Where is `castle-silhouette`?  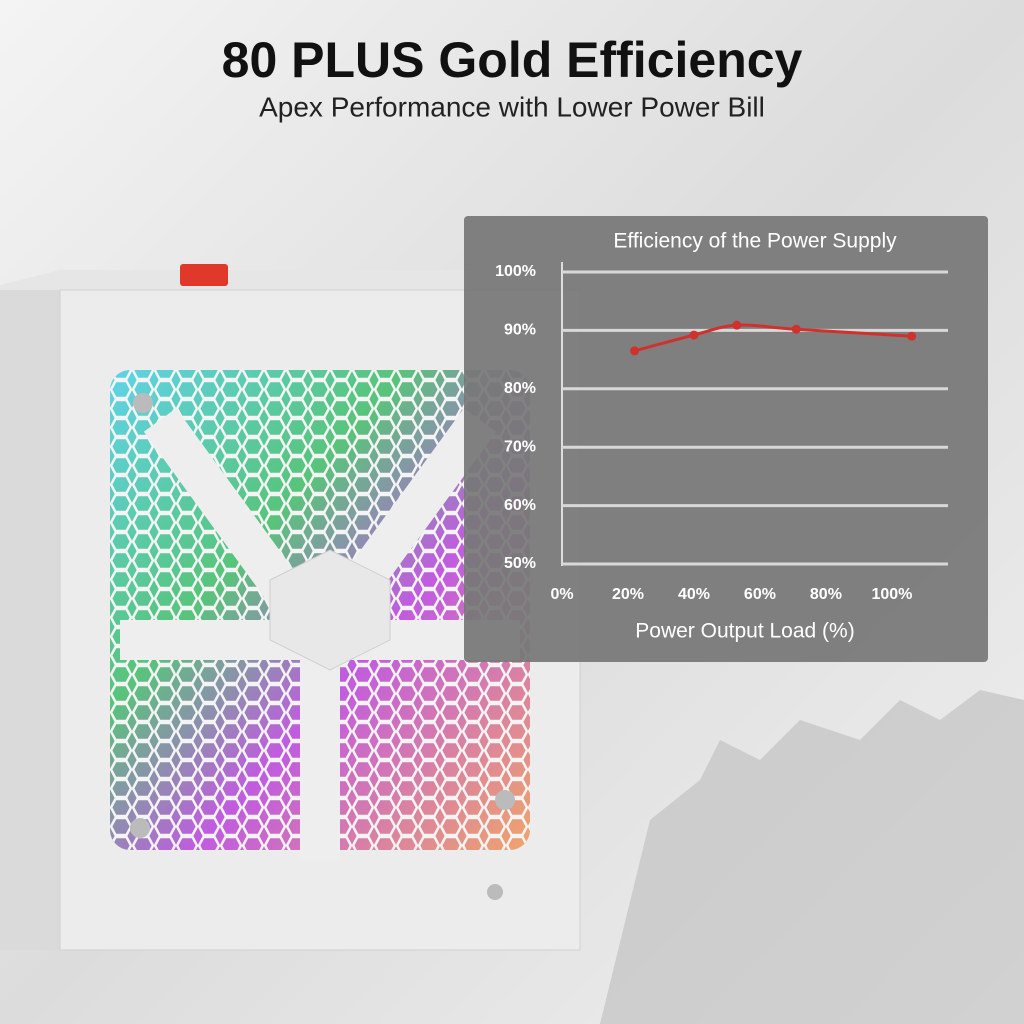
castle-silhouette is located at coordinates (812, 857).